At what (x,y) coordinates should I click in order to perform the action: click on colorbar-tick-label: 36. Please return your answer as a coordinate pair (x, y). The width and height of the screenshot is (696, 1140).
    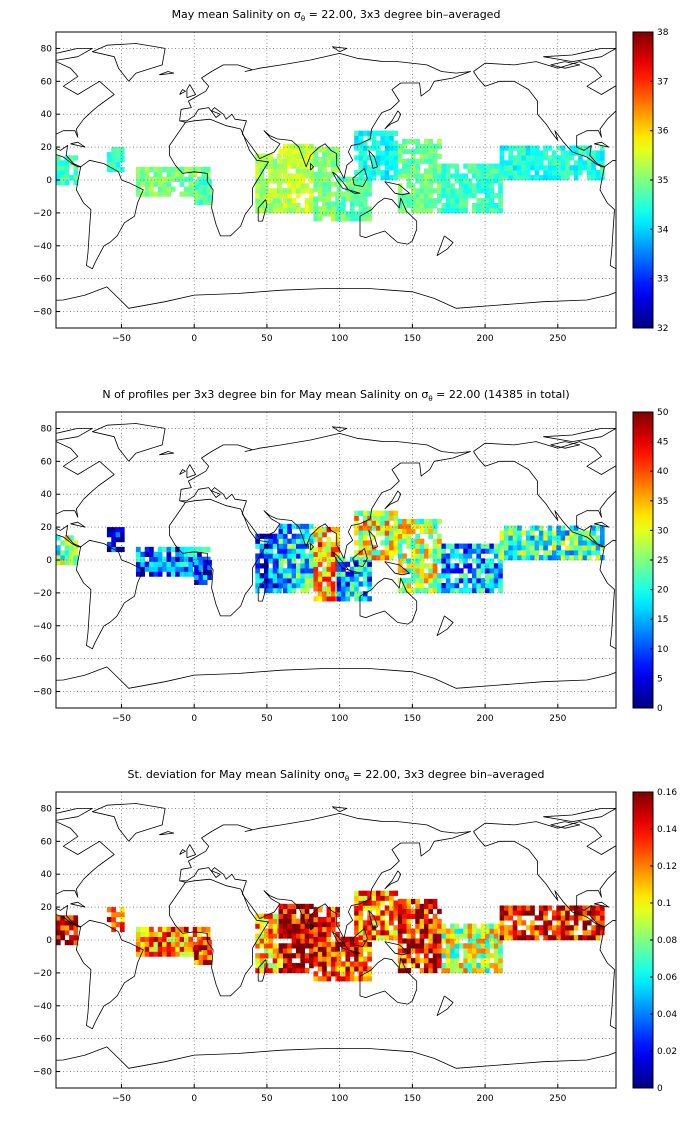
    Looking at the image, I should click on (663, 132).